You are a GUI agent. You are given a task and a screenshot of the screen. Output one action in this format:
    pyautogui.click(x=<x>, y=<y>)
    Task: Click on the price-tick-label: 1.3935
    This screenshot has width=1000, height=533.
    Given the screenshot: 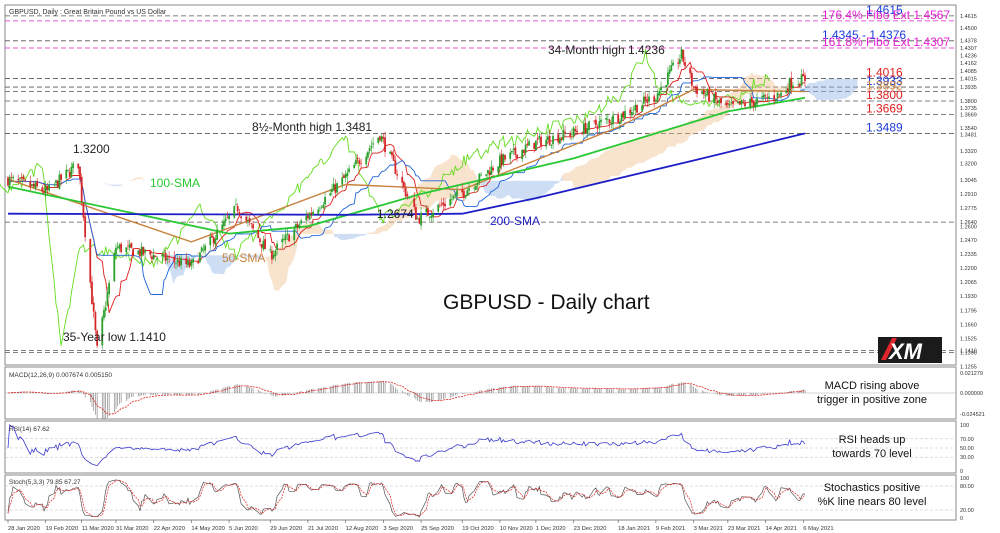 What is the action you would take?
    pyautogui.click(x=968, y=88)
    